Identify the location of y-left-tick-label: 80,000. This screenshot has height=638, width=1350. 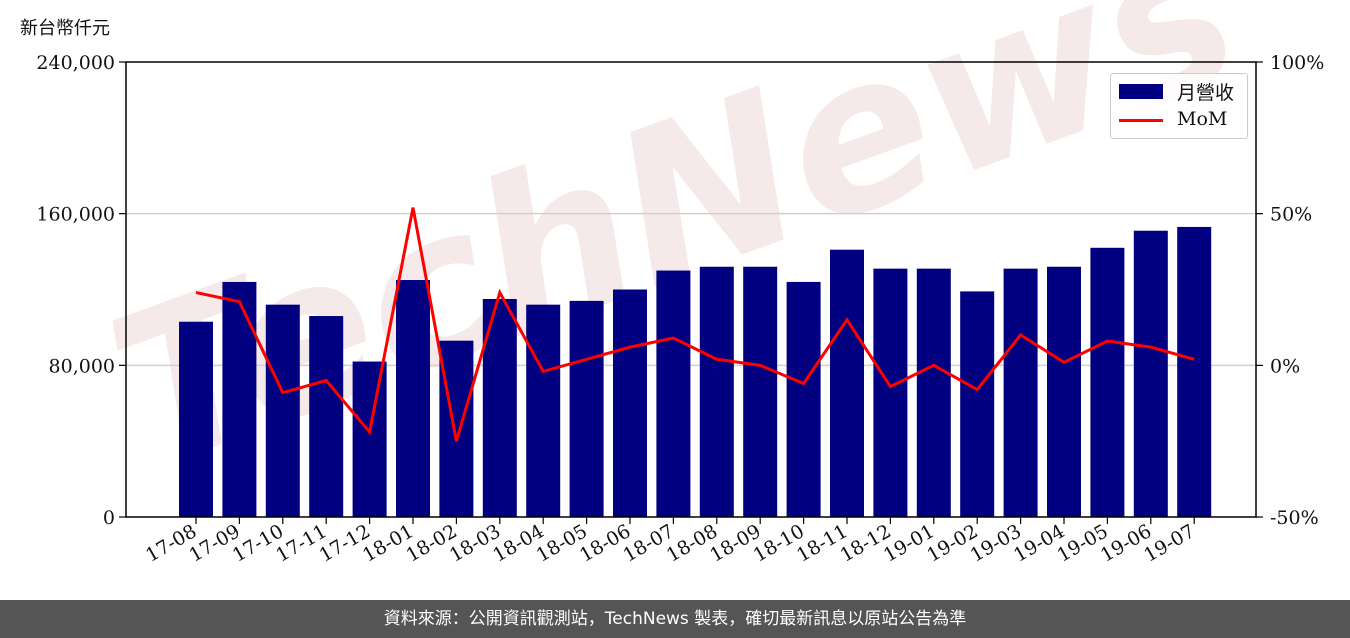
(82, 366).